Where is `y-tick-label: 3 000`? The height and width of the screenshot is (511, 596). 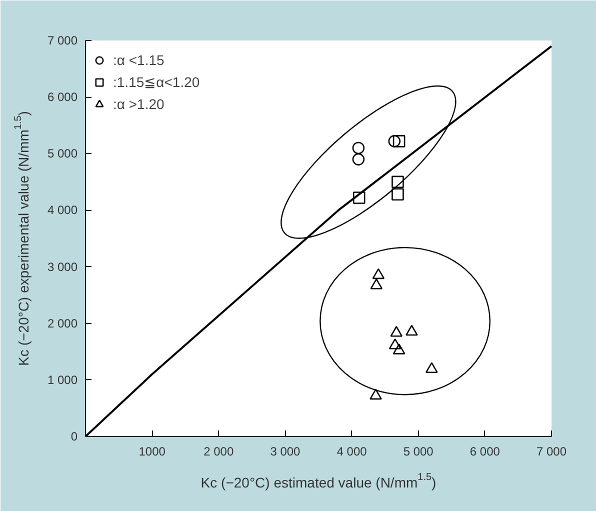
y-tick-label: 3 000 is located at coordinates (62, 267).